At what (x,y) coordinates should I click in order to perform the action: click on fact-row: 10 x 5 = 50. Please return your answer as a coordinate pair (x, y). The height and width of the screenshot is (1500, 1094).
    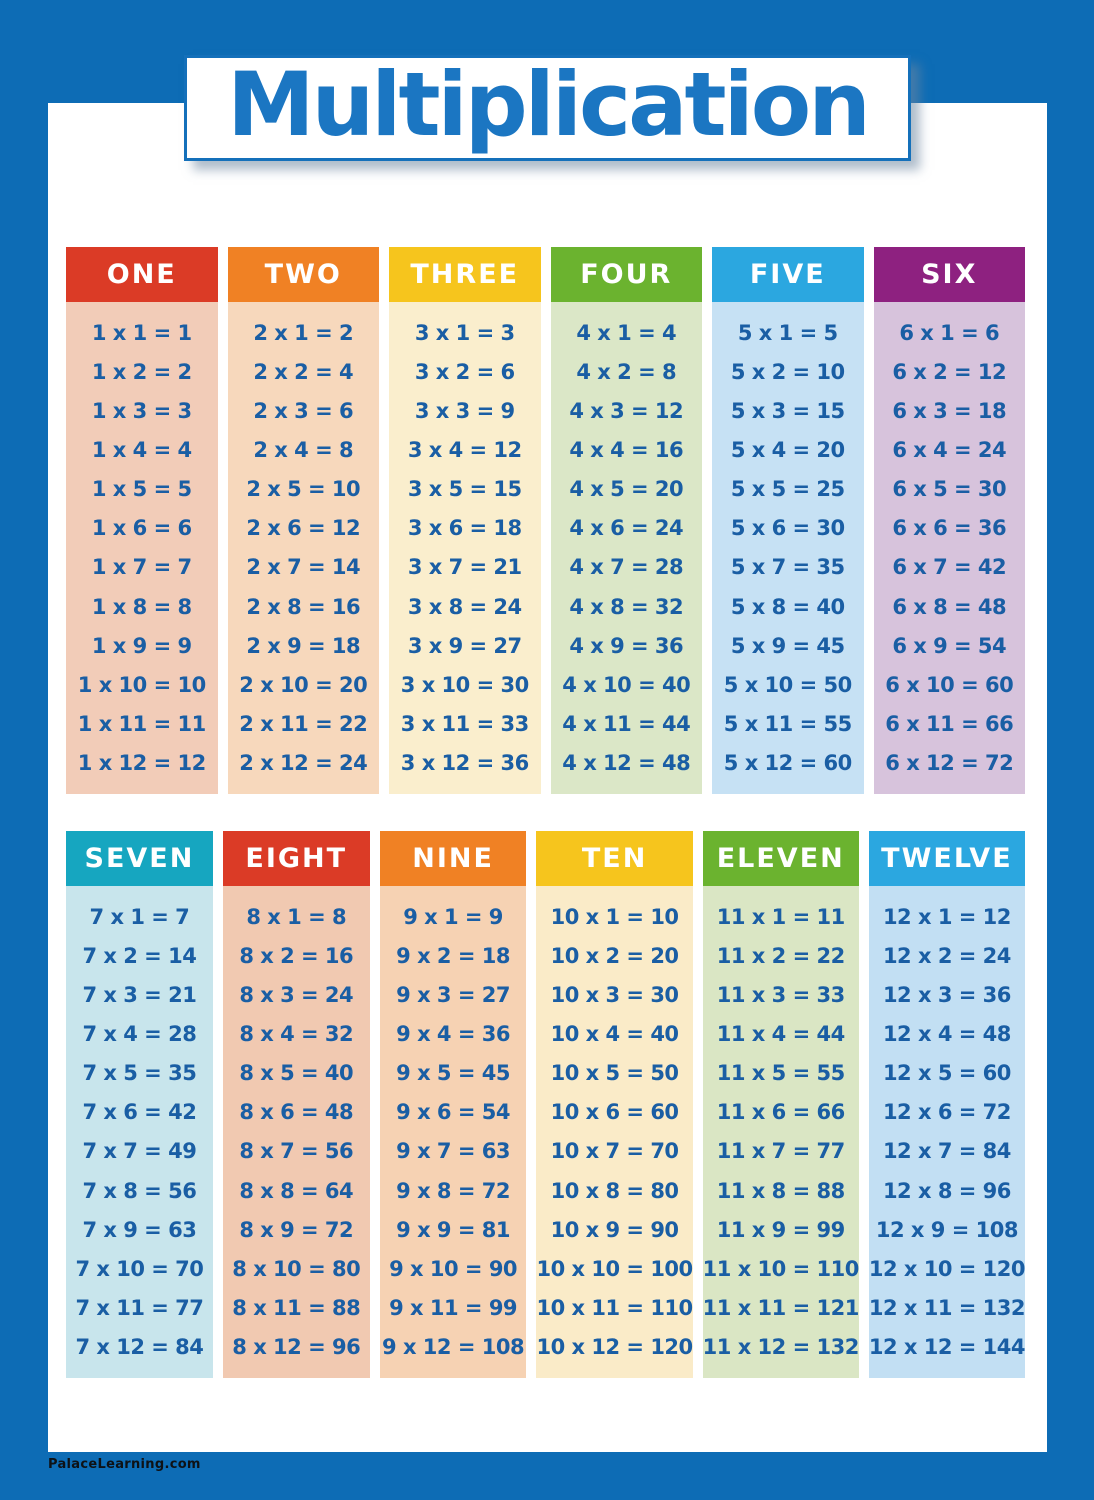
    Looking at the image, I should click on (614, 1073).